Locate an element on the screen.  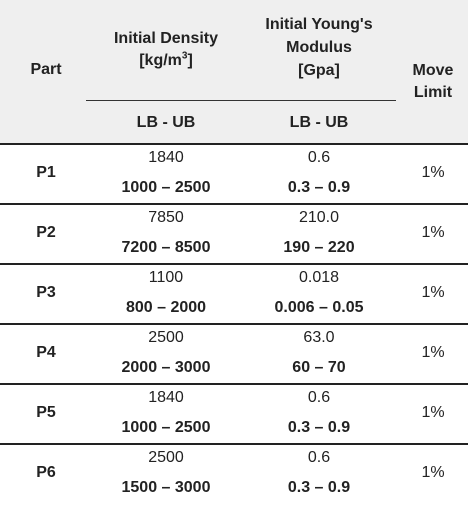
modulus-value: 63.0 is located at coordinates (319, 337).